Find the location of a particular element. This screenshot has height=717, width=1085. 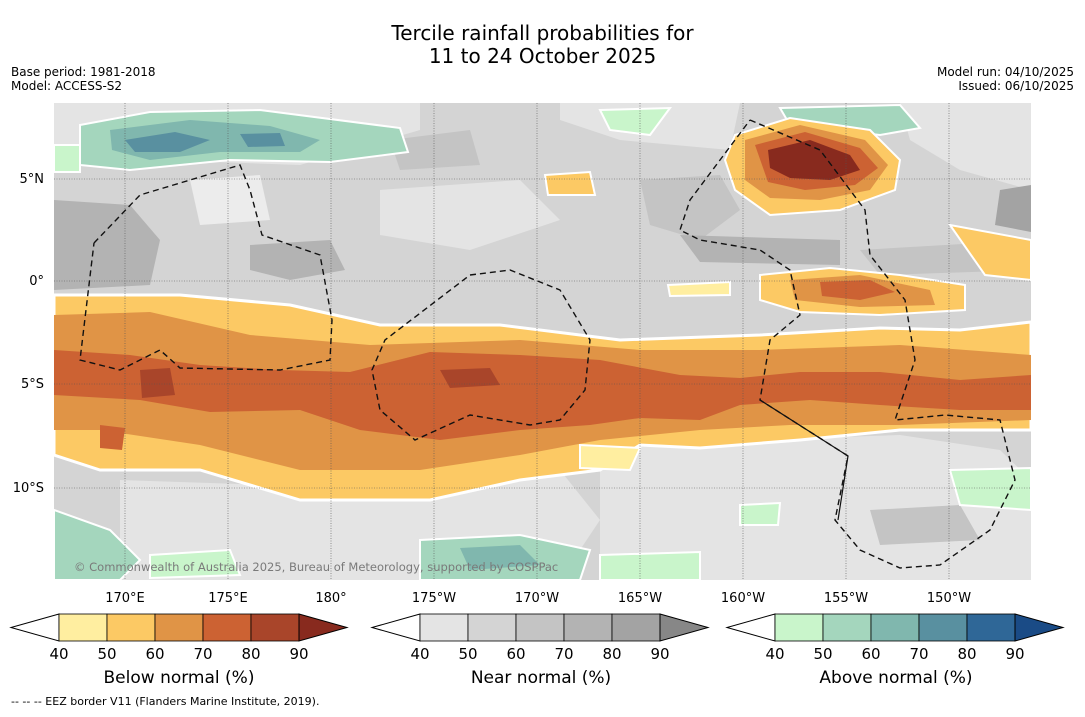

meta-right: Model run: 04/10/2025 Issued: 06/10/2025 is located at coordinates (1005, 79).